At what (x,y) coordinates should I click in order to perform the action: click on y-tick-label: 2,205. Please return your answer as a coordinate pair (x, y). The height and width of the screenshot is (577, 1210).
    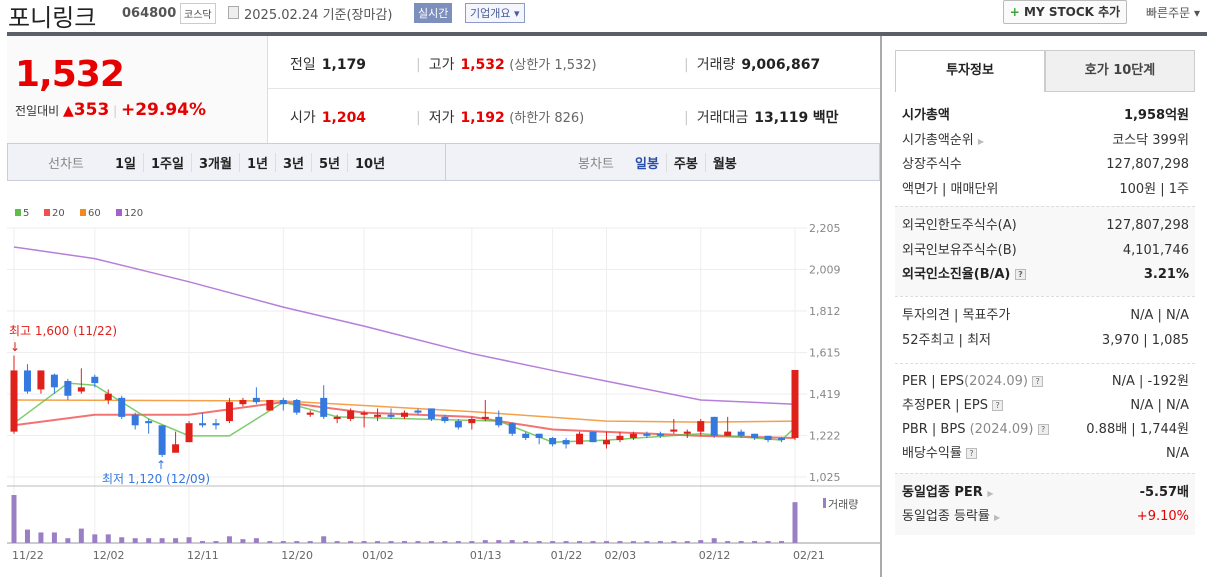
    Looking at the image, I should click on (825, 228).